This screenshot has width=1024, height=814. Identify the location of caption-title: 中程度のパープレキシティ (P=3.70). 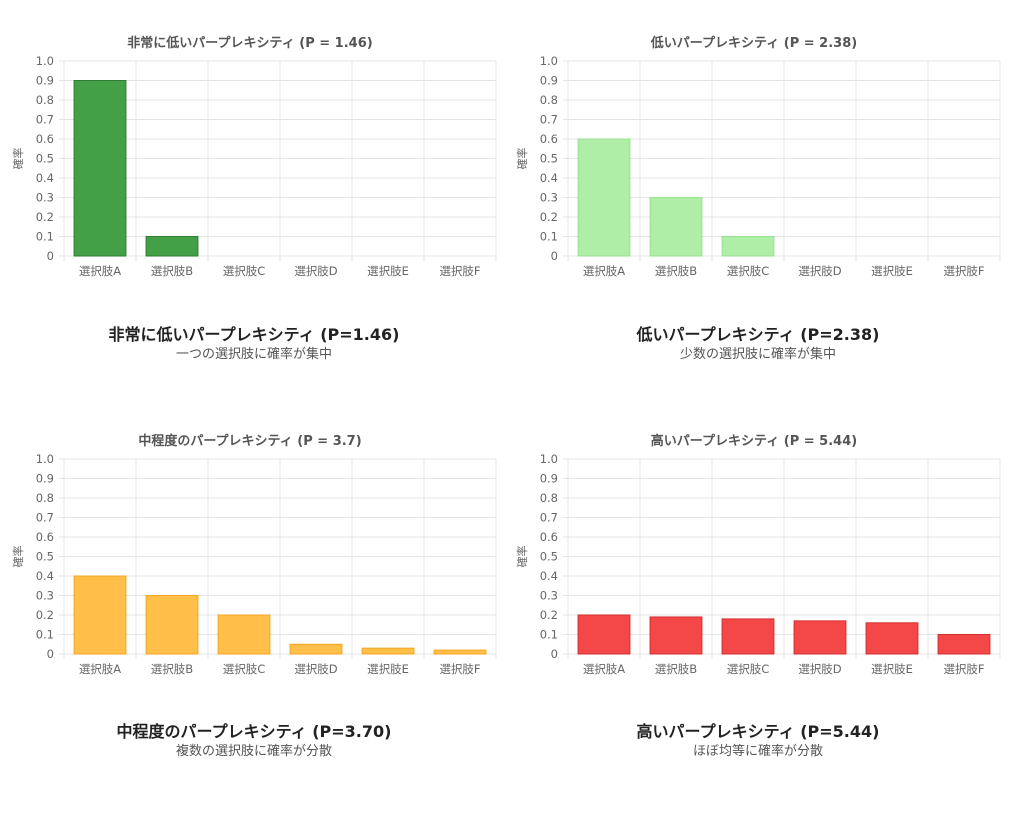
(254, 731).